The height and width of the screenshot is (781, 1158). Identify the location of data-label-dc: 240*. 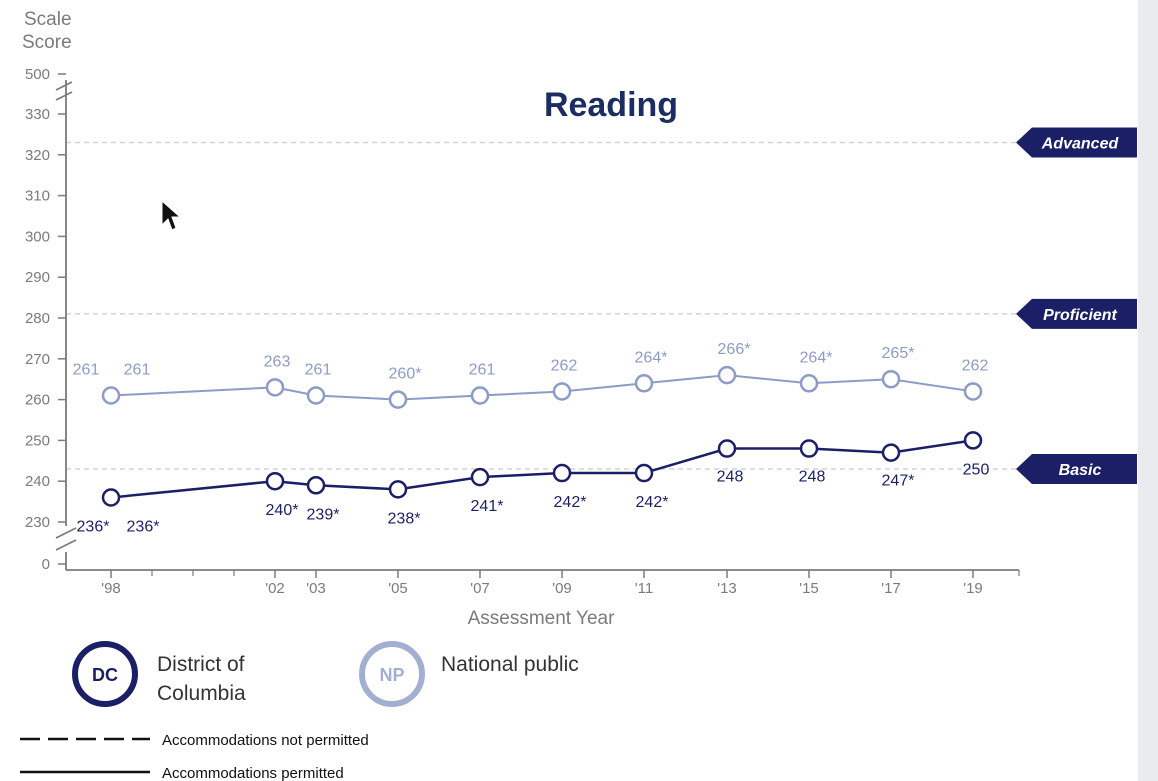
(282, 510).